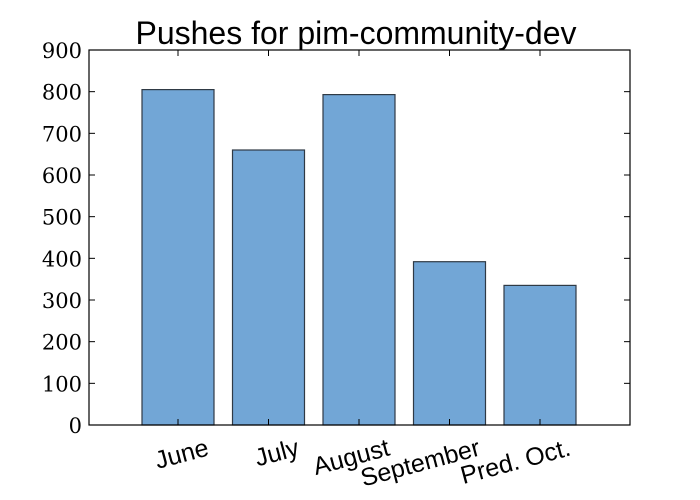 The image size is (700, 500). What do you see at coordinates (62, 259) in the screenshot?
I see `y-tick-label: 400` at bounding box center [62, 259].